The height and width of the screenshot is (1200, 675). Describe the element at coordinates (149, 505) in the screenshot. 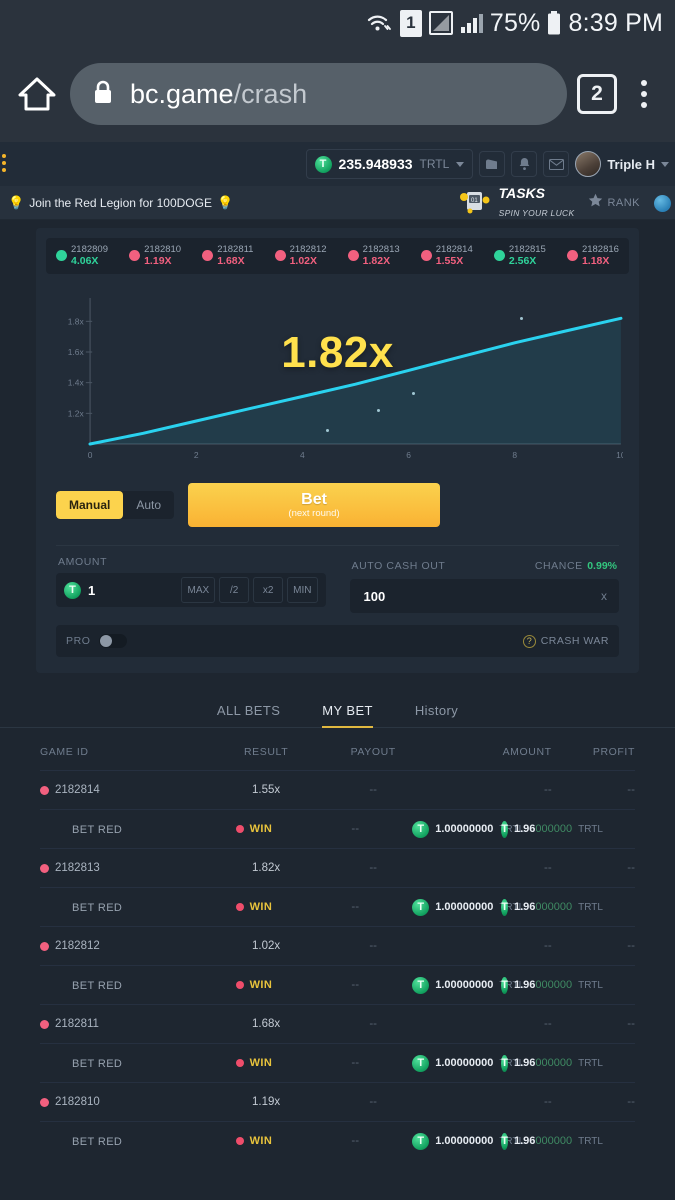

I see `mode-auto-button: Auto` at that location.